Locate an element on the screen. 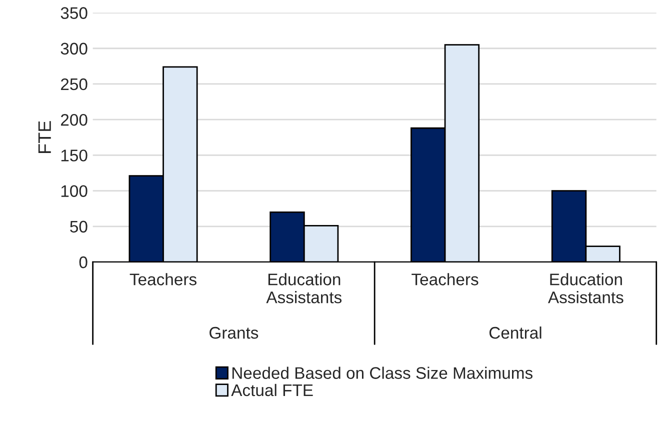  y-tick-label: 300 is located at coordinates (74, 48).